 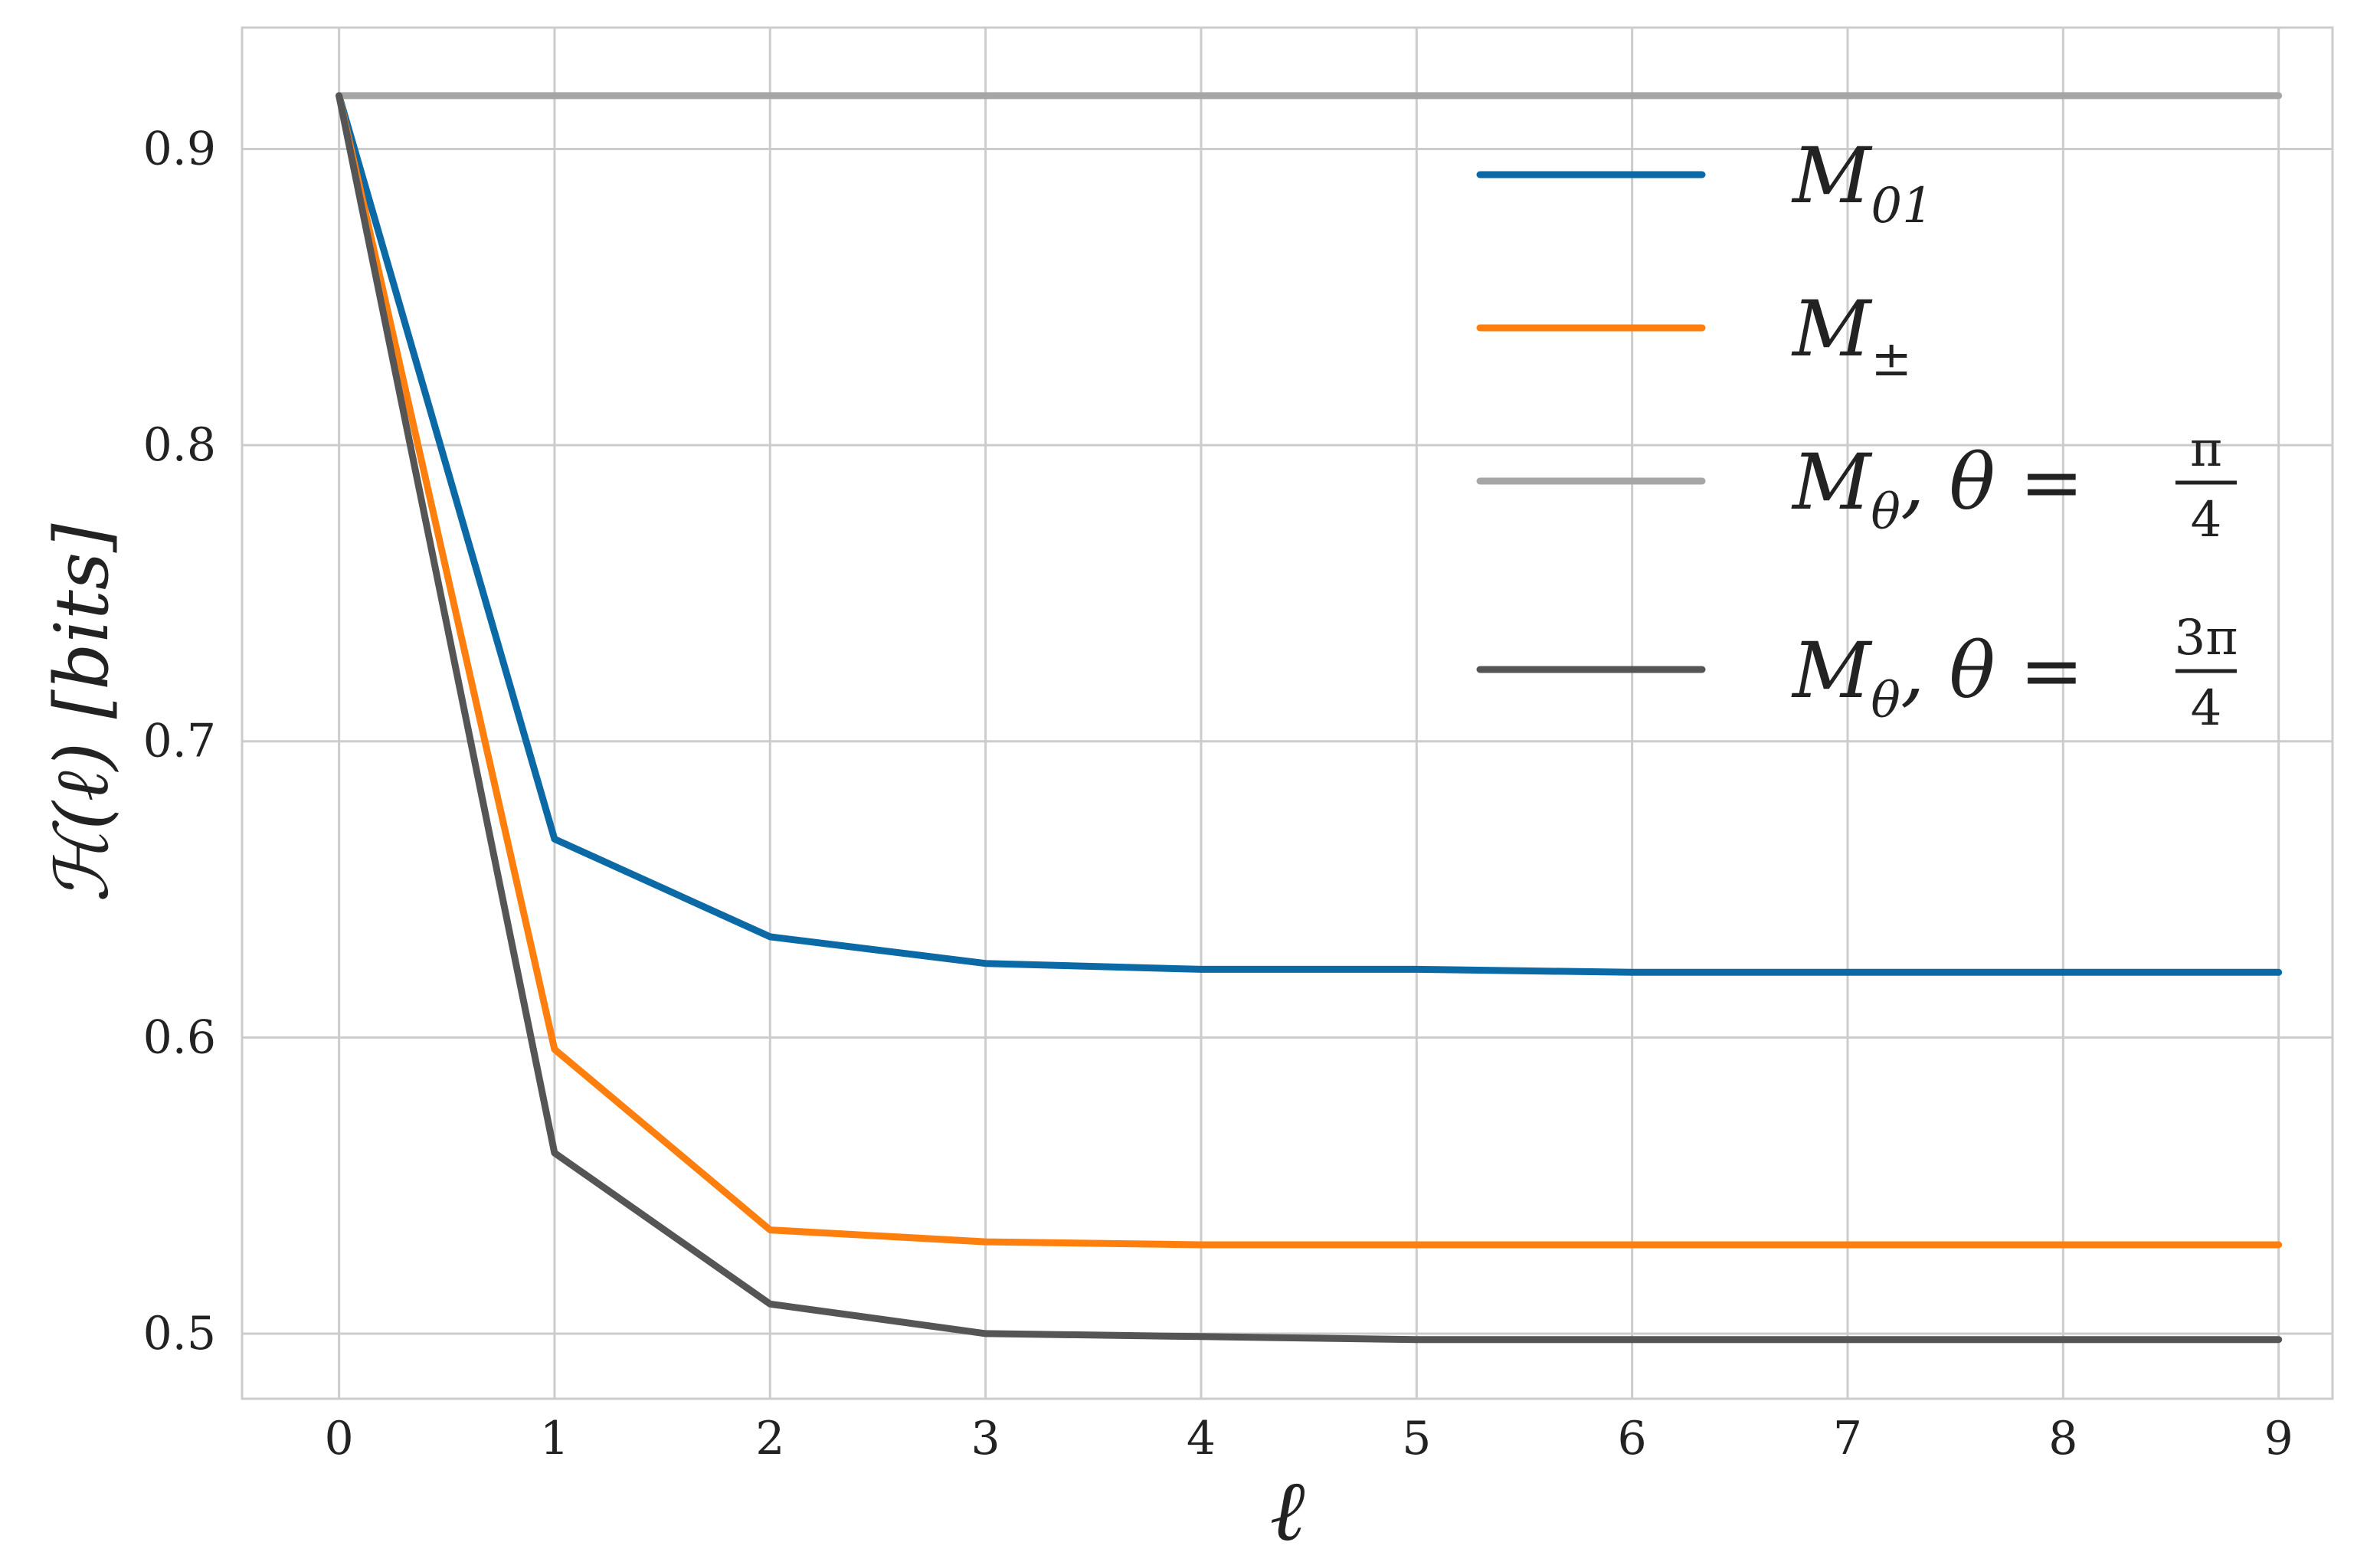 I want to click on legend-label-subscript: 01, so click(x=1902, y=206).